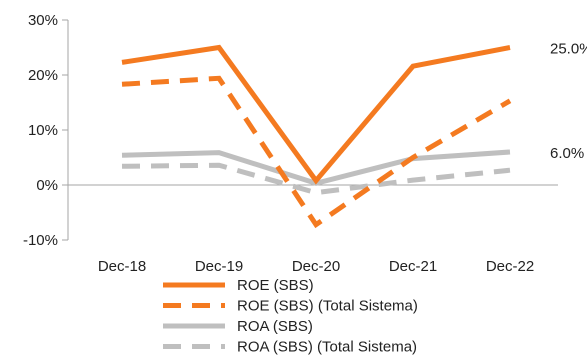 This screenshot has width=587, height=363. I want to click on y-tick-label: 10%, so click(43, 130).